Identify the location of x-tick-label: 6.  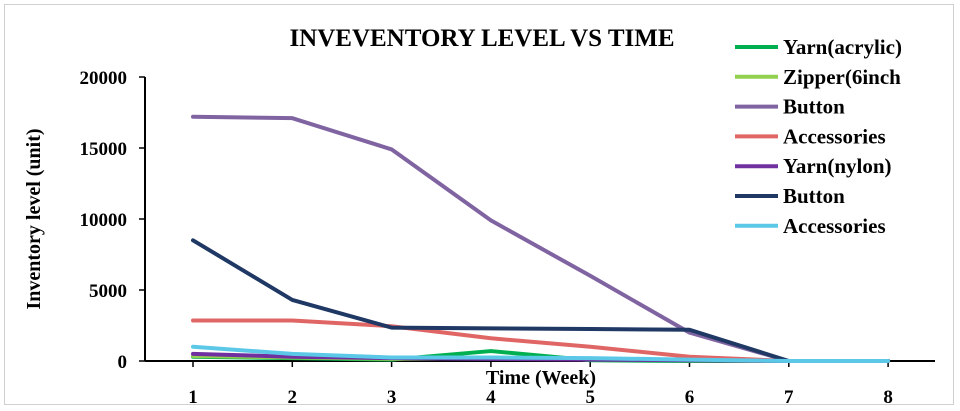
(690, 397).